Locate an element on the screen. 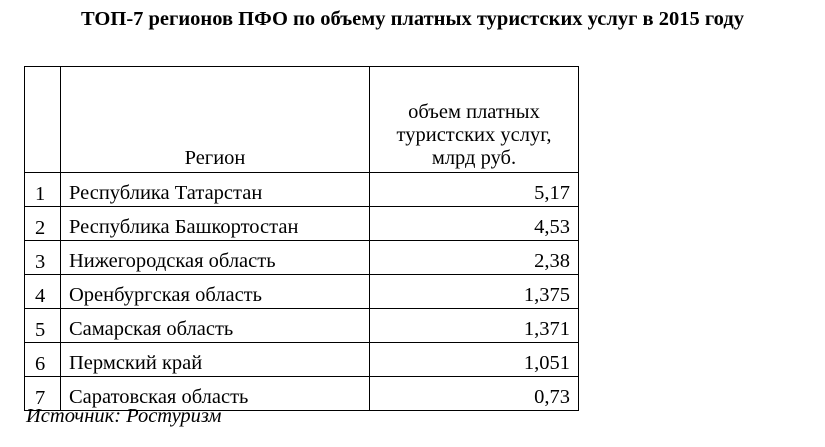 This screenshot has width=825, height=447. row-region: Самарская область is located at coordinates (215, 325).